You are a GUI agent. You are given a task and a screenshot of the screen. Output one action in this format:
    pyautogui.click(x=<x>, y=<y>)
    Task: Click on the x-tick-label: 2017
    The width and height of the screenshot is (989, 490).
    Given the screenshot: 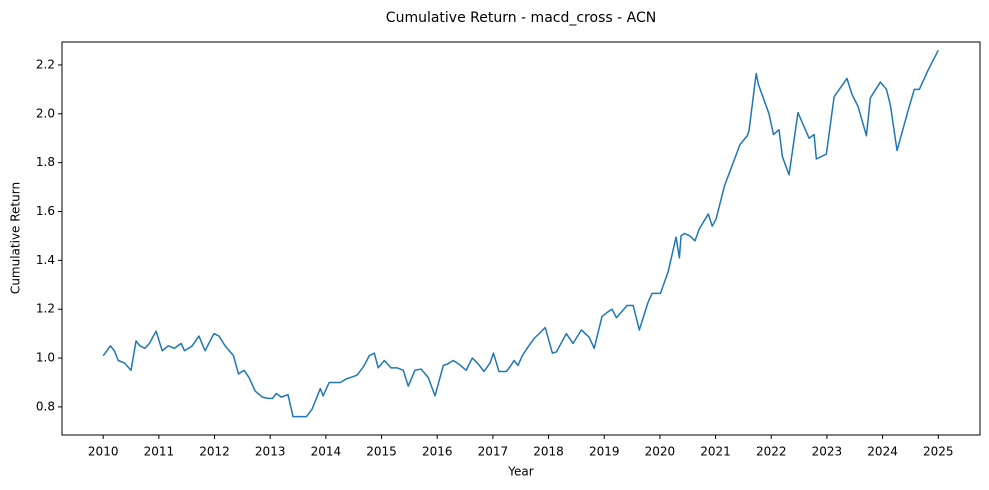 What is the action you would take?
    pyautogui.click(x=493, y=452)
    